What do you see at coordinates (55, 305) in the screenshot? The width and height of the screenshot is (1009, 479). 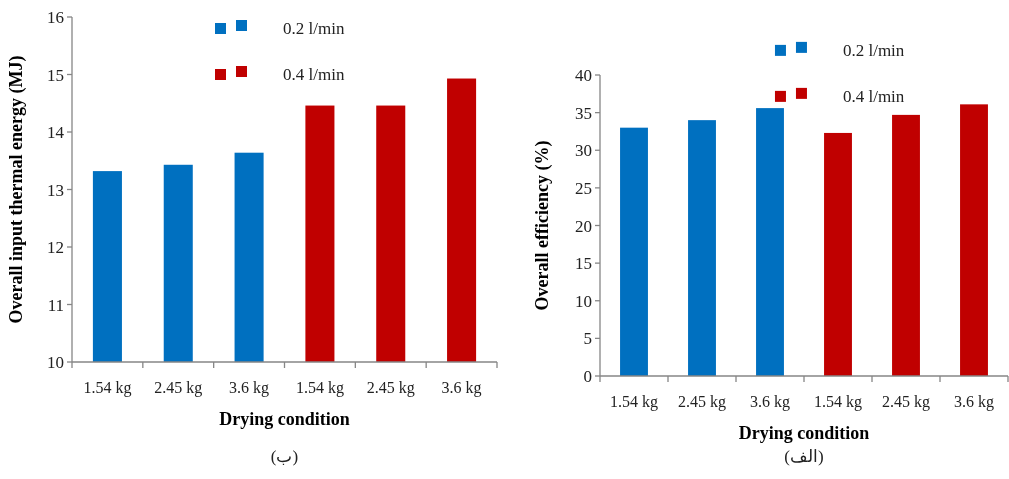 I see `y-tick-label: 11` at bounding box center [55, 305].